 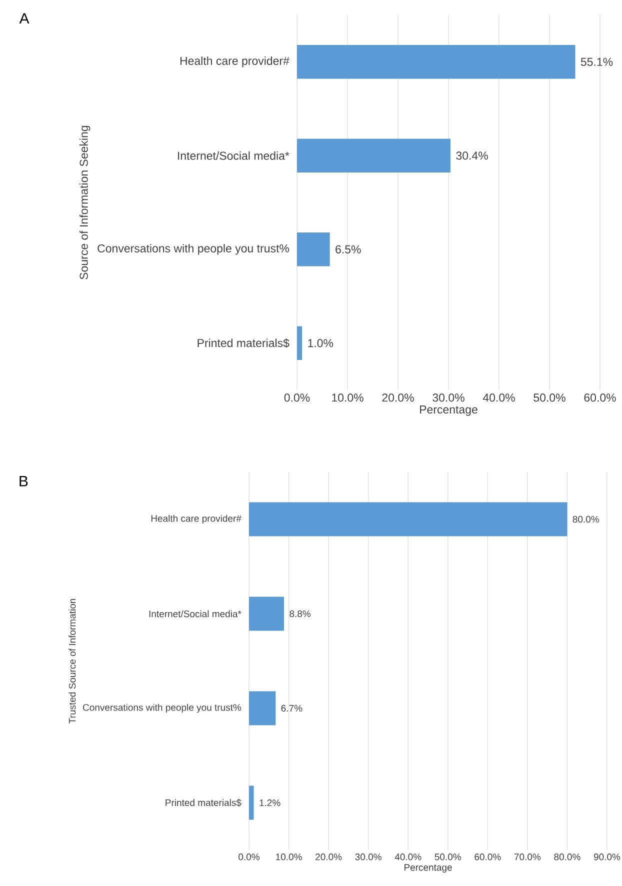 I want to click on data-label: 1.2%, so click(x=270, y=802).